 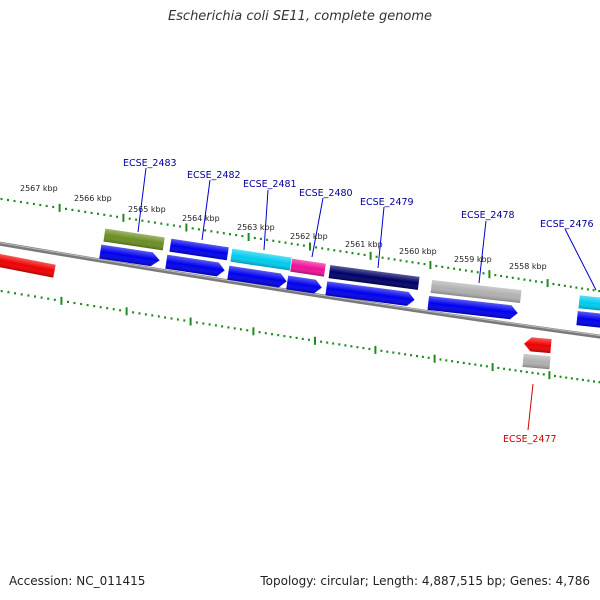 I want to click on position-label: 2564 kbp, so click(x=201, y=218).